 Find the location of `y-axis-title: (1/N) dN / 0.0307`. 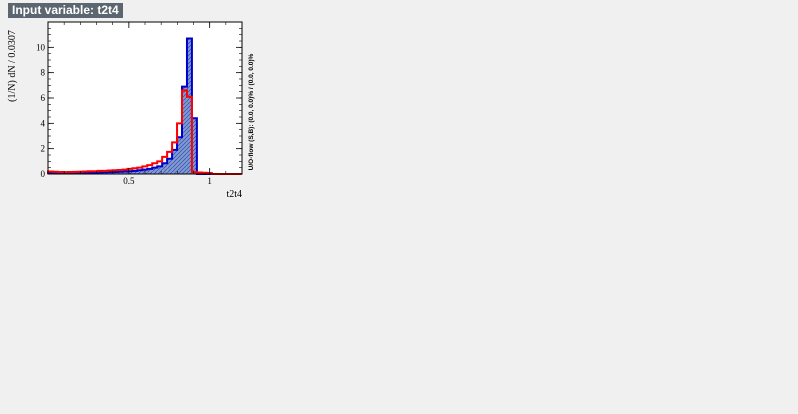

y-axis-title: (1/N) dN / 0.0307 is located at coordinates (12, 66).